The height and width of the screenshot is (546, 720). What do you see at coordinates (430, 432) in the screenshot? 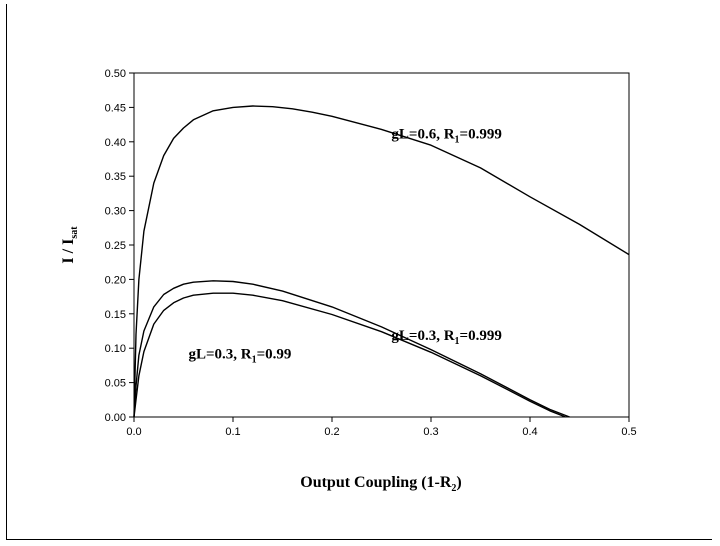
I see `x-tick-label: 0.3` at bounding box center [430, 432].